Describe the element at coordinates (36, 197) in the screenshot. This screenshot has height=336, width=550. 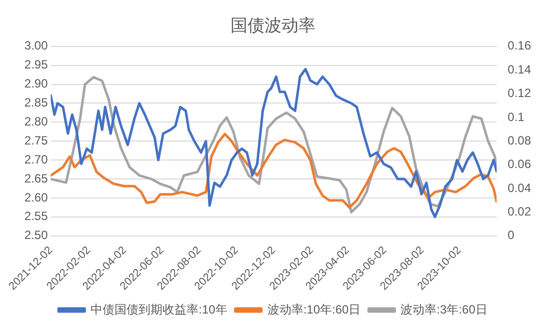
I see `y-tick-label: 2.60` at that location.